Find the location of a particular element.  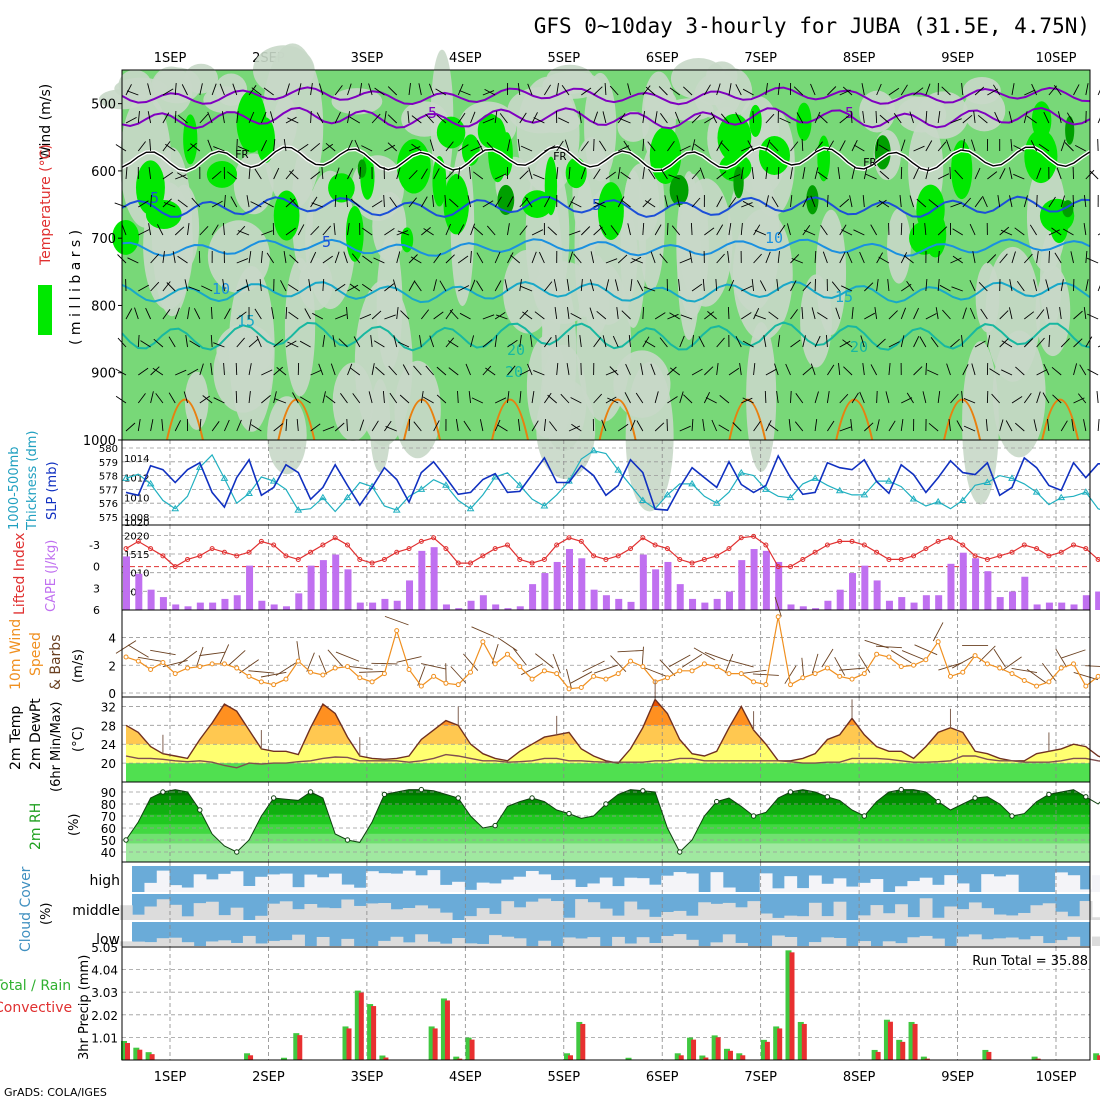

warm-contour is located at coordinates (510, 419).